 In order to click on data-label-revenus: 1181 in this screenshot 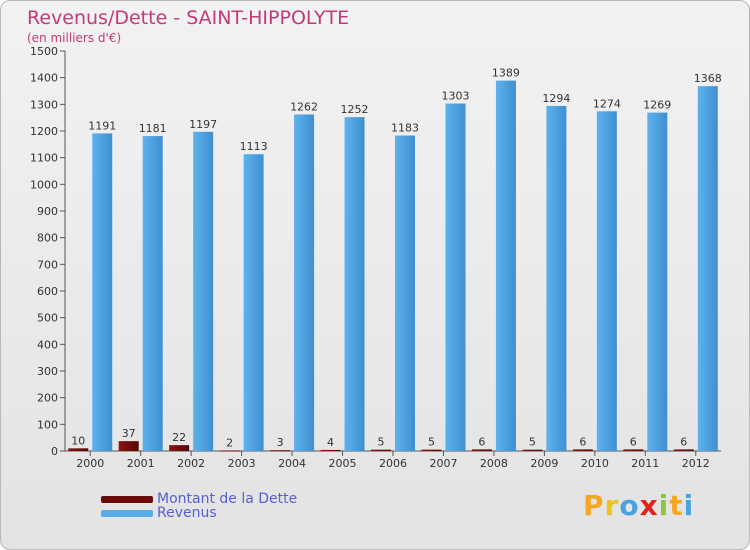, I will do `click(153, 128)`.